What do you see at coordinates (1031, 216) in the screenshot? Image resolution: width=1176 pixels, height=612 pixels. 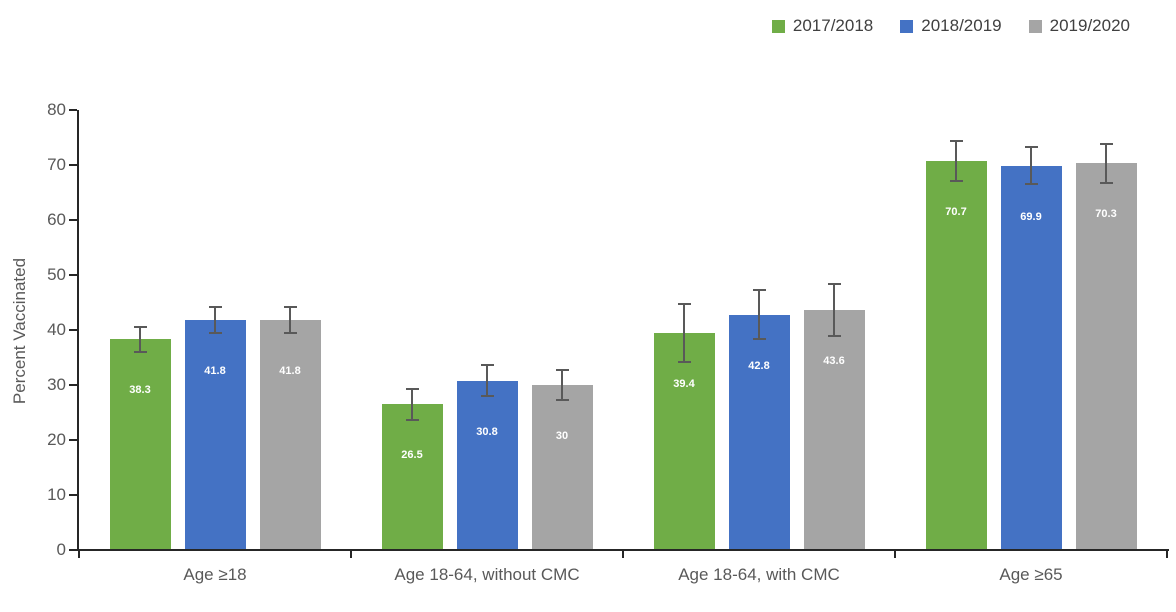 I see `bar-value-label: 69.9` at bounding box center [1031, 216].